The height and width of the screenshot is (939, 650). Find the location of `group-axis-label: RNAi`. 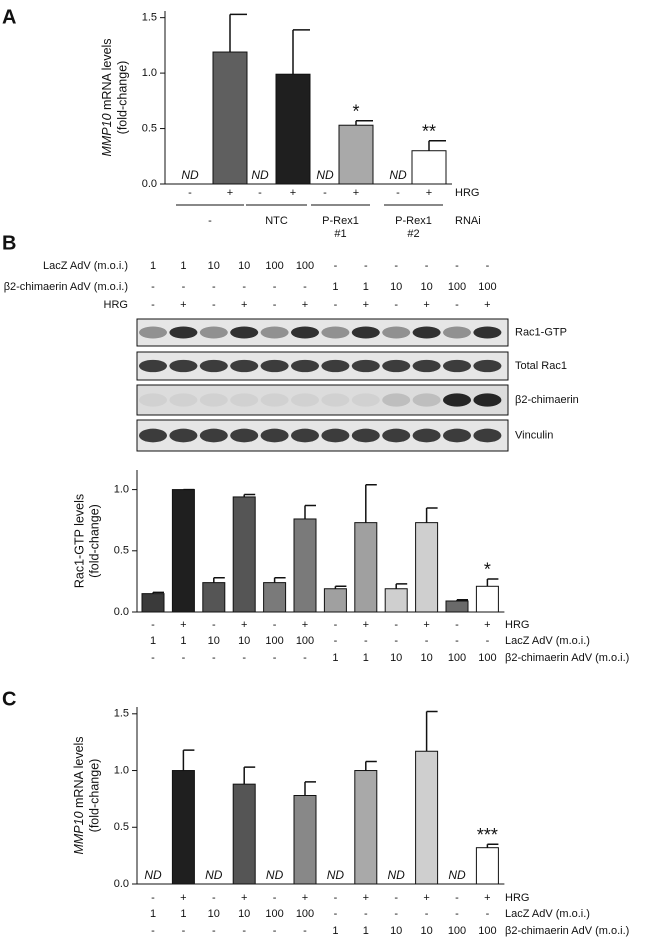

group-axis-label: RNAi is located at coordinates (468, 221).